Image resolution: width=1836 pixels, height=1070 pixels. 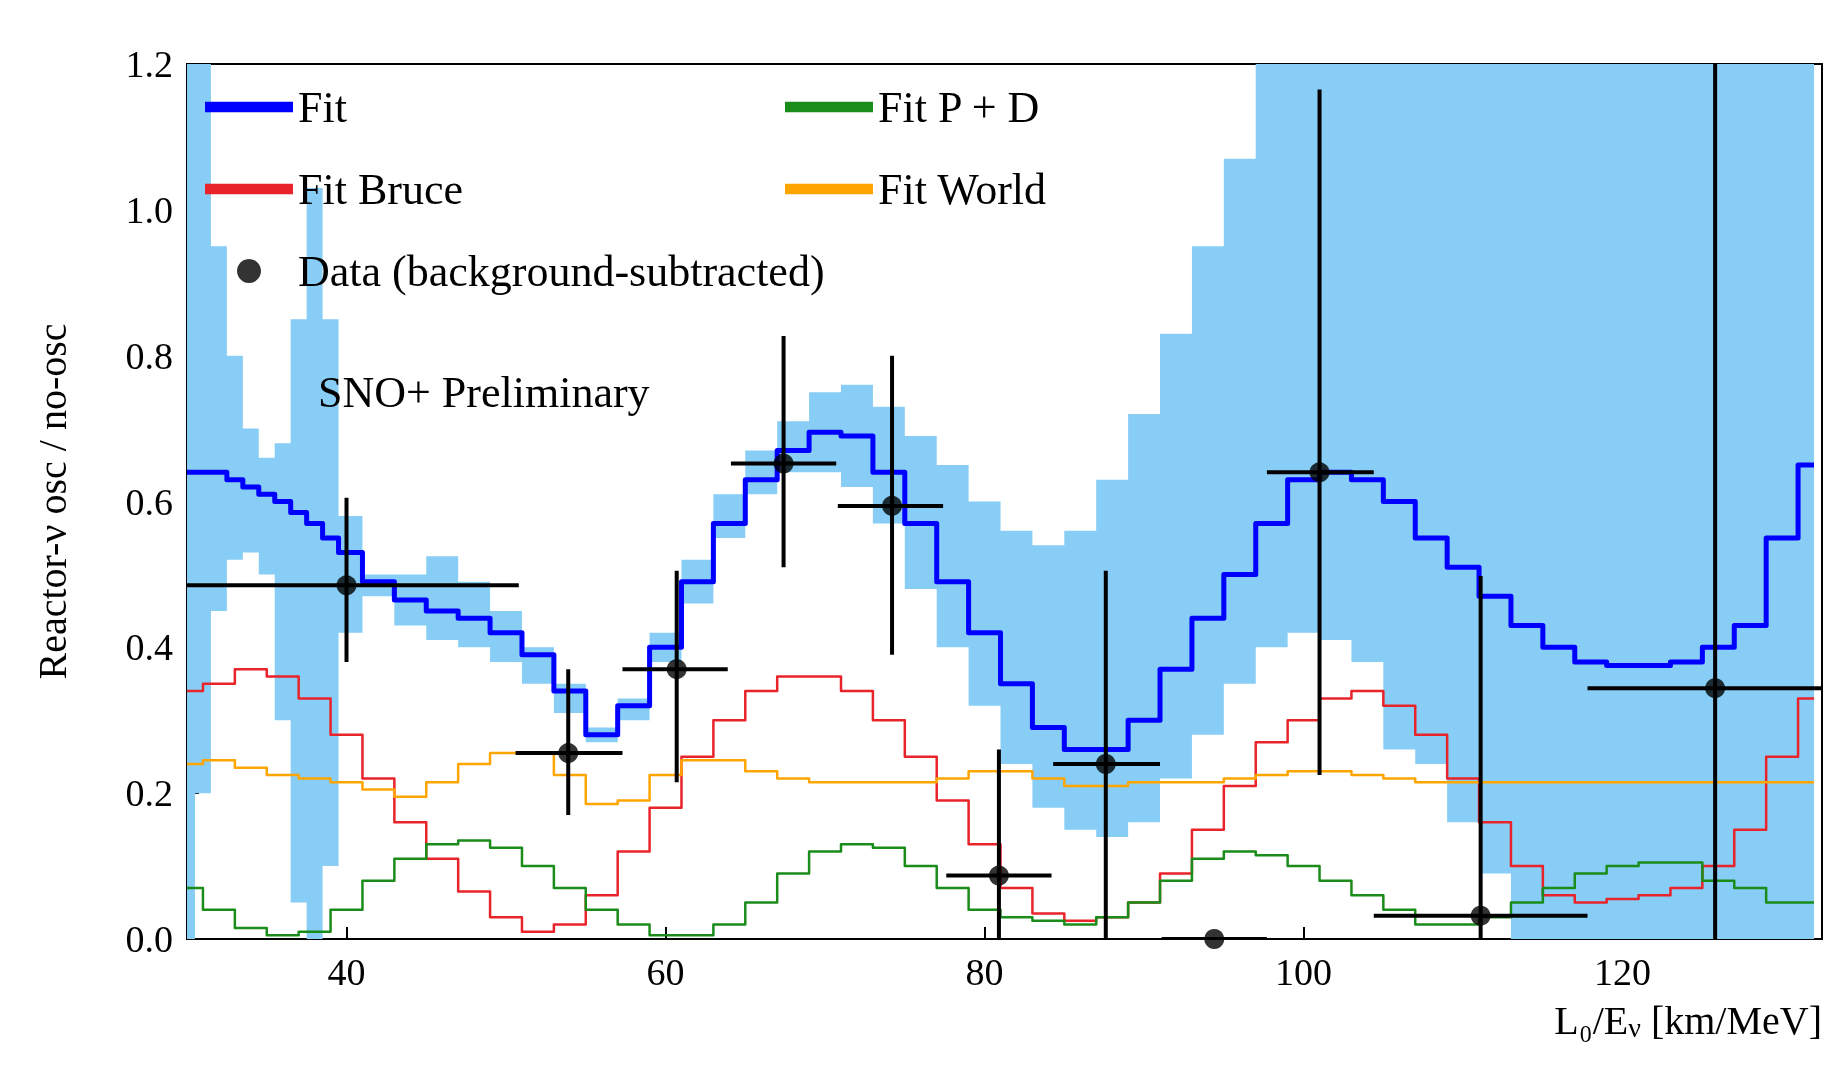 What do you see at coordinates (149, 209) in the screenshot?
I see `y-tick-label: 1.0` at bounding box center [149, 209].